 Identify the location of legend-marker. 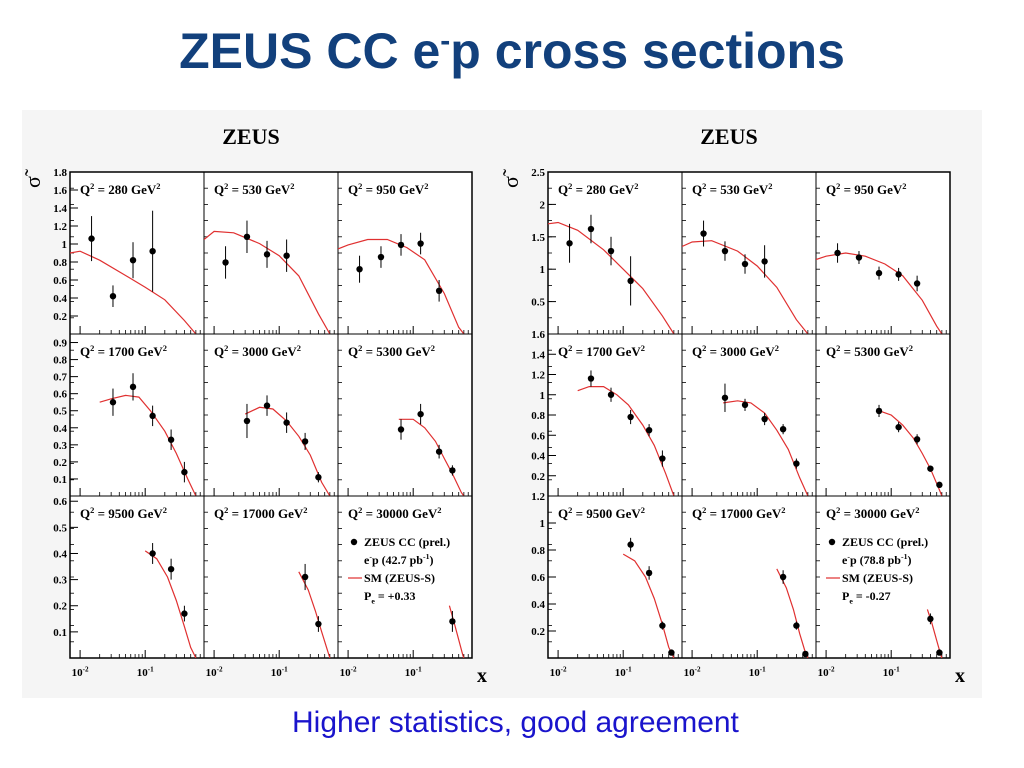
(354, 542).